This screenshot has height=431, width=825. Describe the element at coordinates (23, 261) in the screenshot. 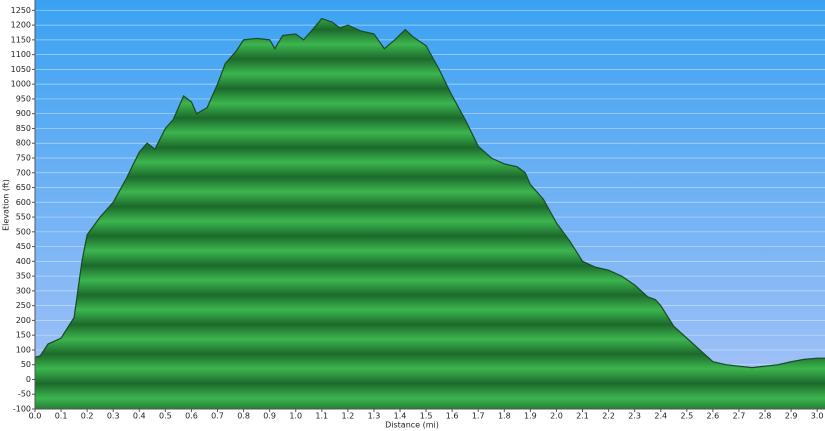

I see `y-tick-label: 400` at that location.